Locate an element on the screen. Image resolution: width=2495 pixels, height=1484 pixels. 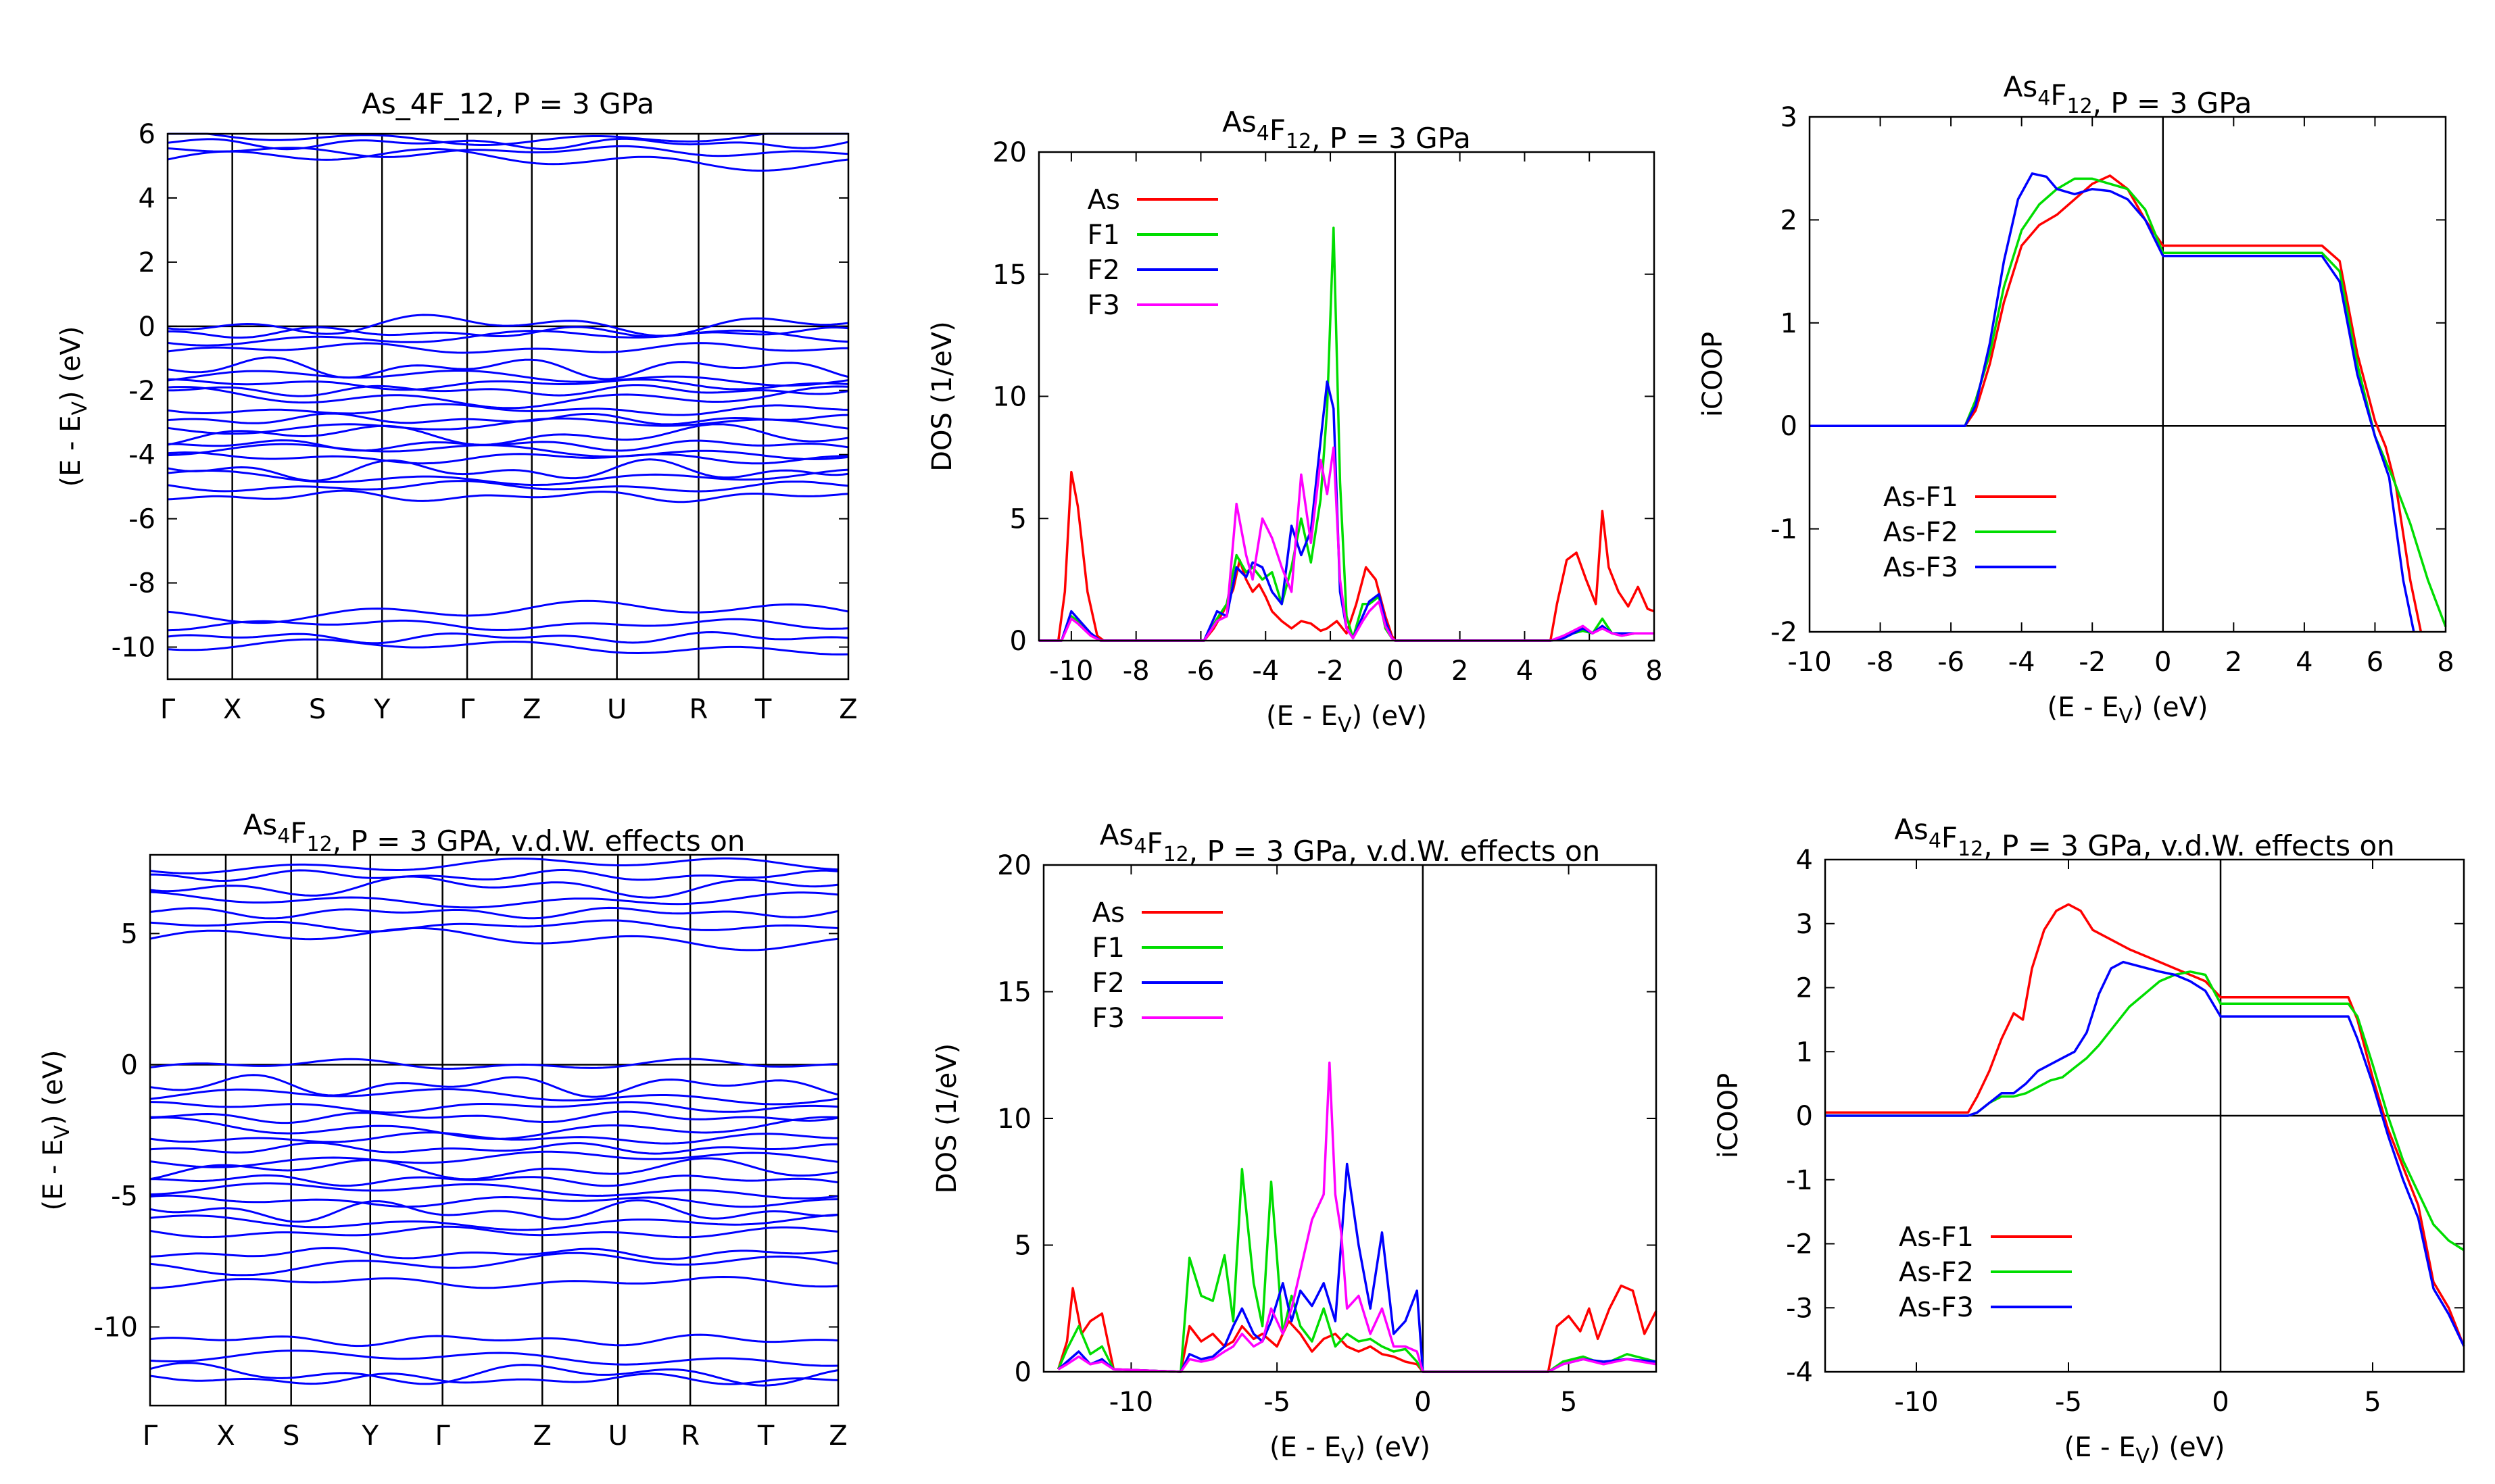
k-point-label: X is located at coordinates (226, 1436).